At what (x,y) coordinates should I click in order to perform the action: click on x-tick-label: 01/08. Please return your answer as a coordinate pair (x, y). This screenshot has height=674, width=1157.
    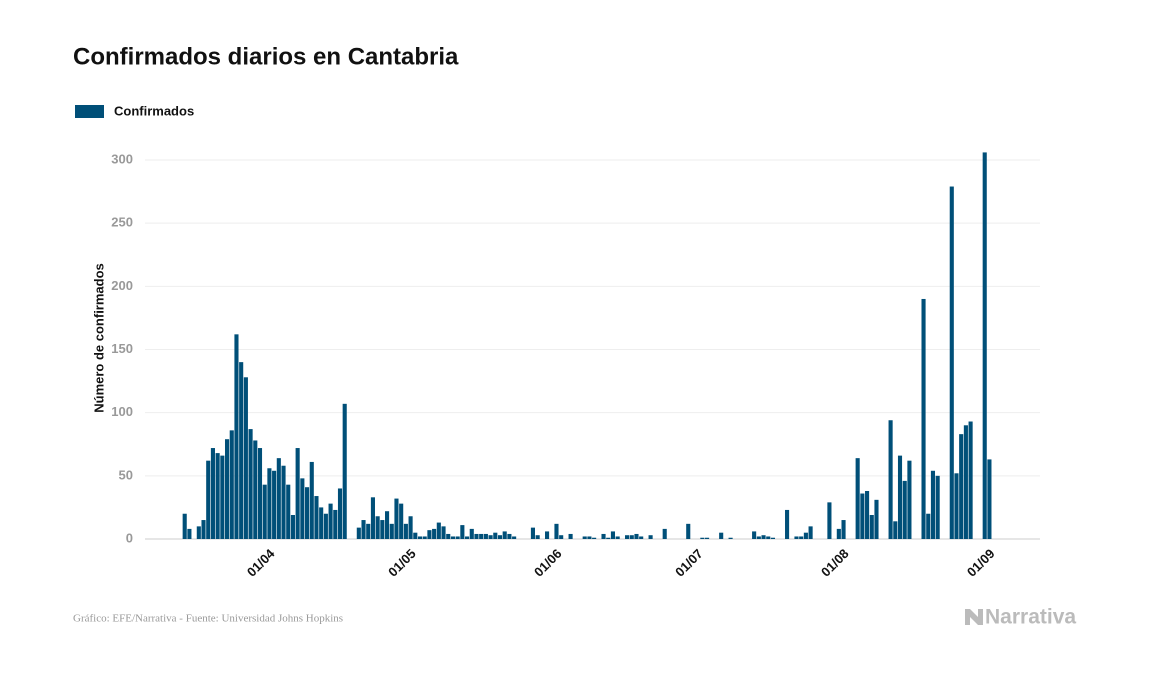
    Looking at the image, I should click on (835, 563).